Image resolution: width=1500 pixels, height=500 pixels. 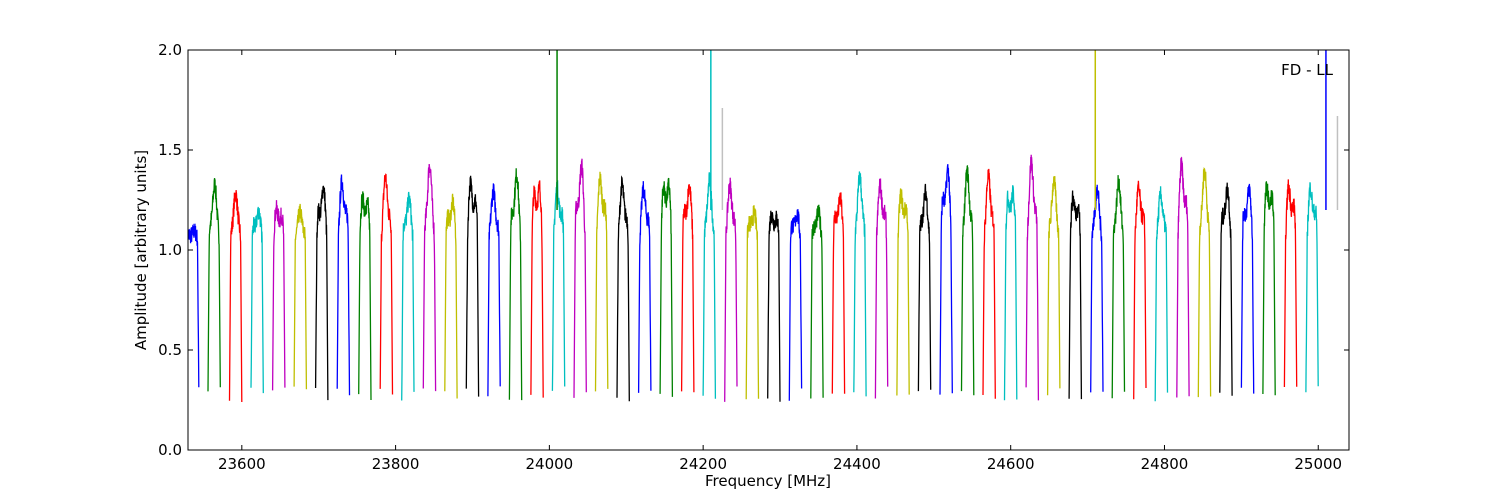 What do you see at coordinates (1011, 464) in the screenshot?
I see `x-tick-label: 24600` at bounding box center [1011, 464].